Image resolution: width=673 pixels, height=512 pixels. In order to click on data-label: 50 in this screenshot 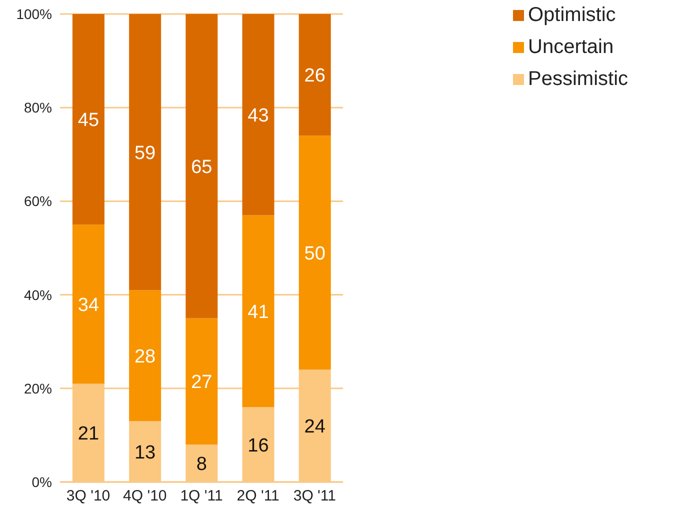, I will do `click(315, 253)`.